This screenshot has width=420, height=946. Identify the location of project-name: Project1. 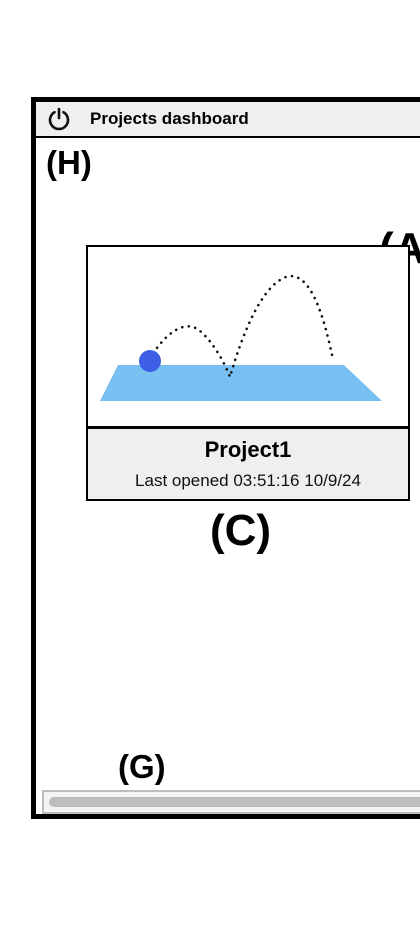
(248, 449).